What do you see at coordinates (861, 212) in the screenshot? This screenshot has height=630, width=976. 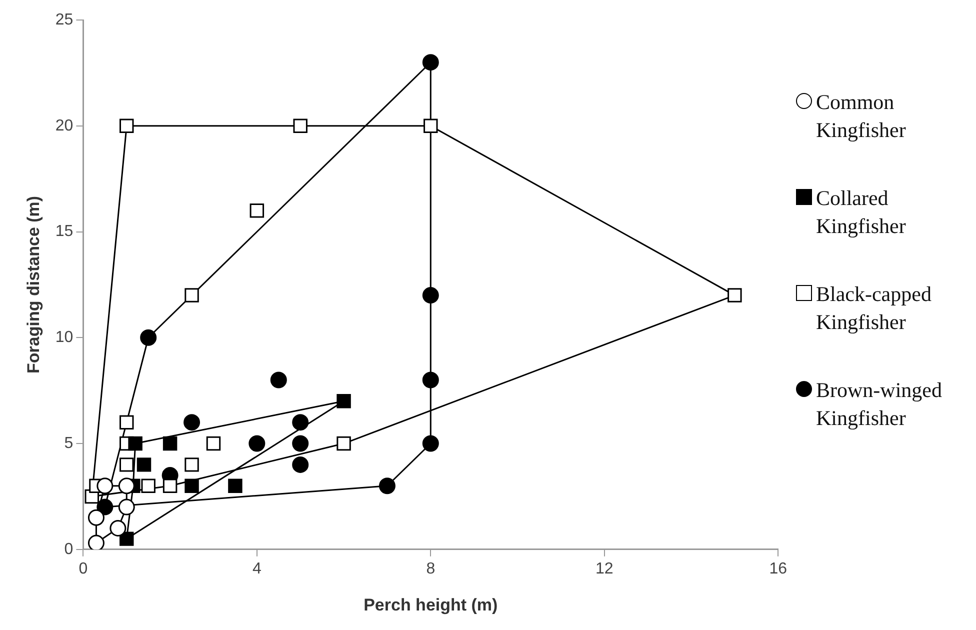 I see `legend-label: Collared Kingfisher` at bounding box center [861, 212].